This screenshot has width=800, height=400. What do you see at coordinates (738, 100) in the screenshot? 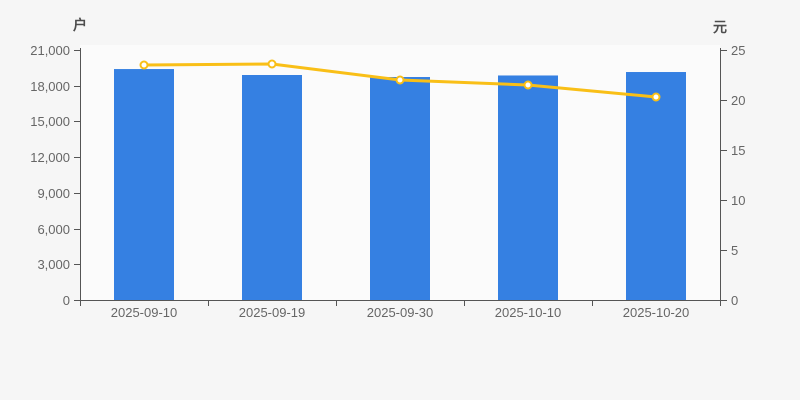
I see `y2-axis-tick-label: 20` at bounding box center [738, 100].